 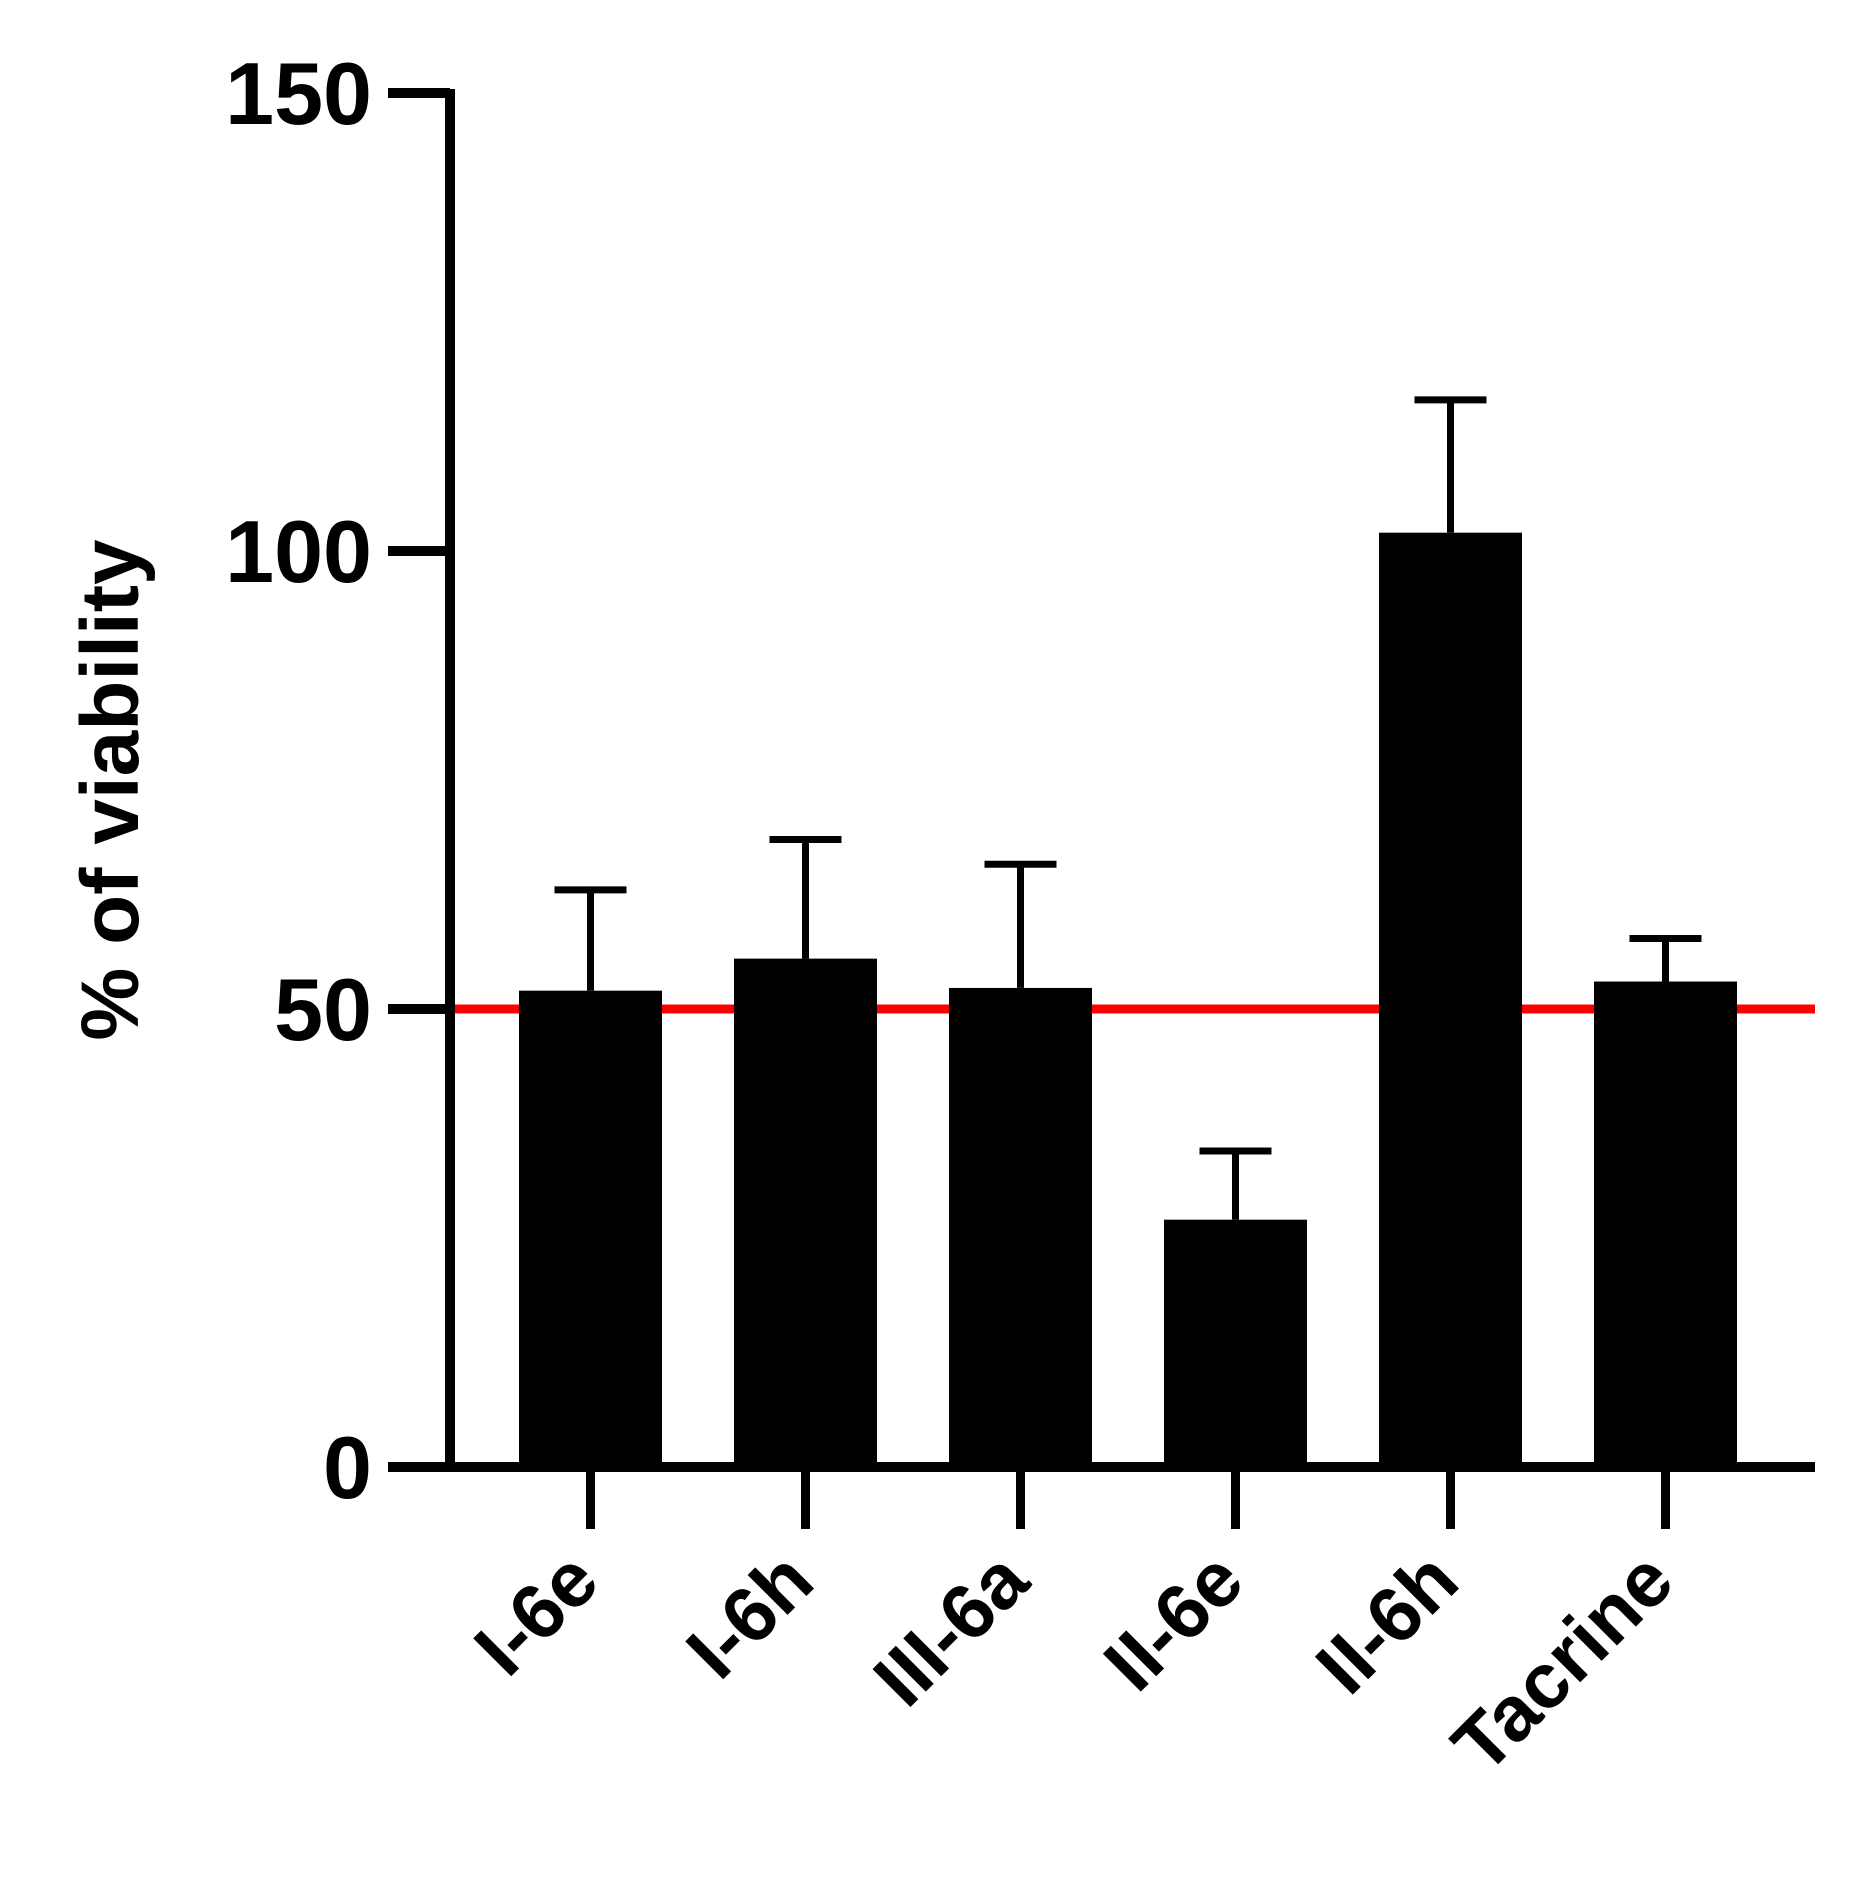 I want to click on y-tick-label-100: 100, so click(x=298, y=551).